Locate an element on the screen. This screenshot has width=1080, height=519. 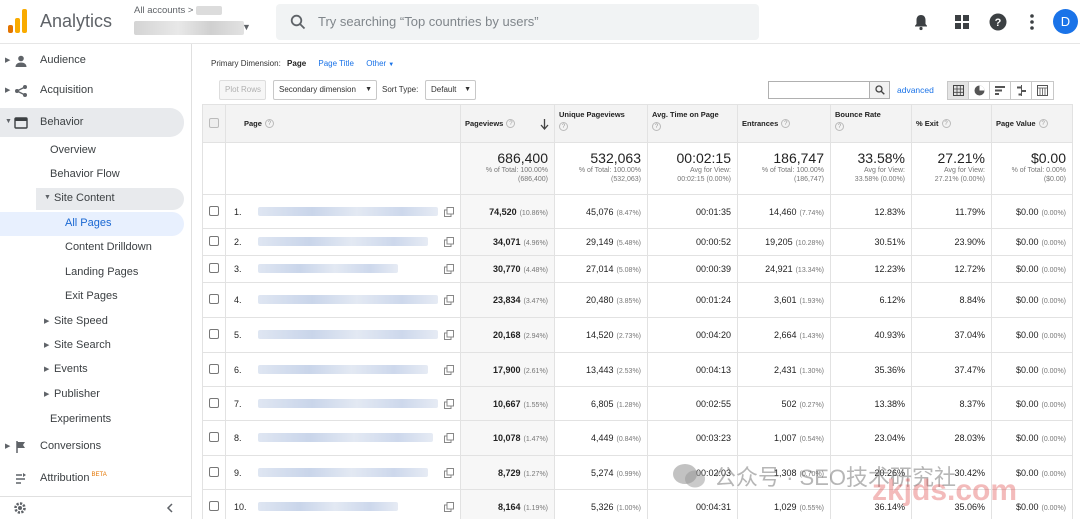
table-view-icon is located at coordinates (958, 90).